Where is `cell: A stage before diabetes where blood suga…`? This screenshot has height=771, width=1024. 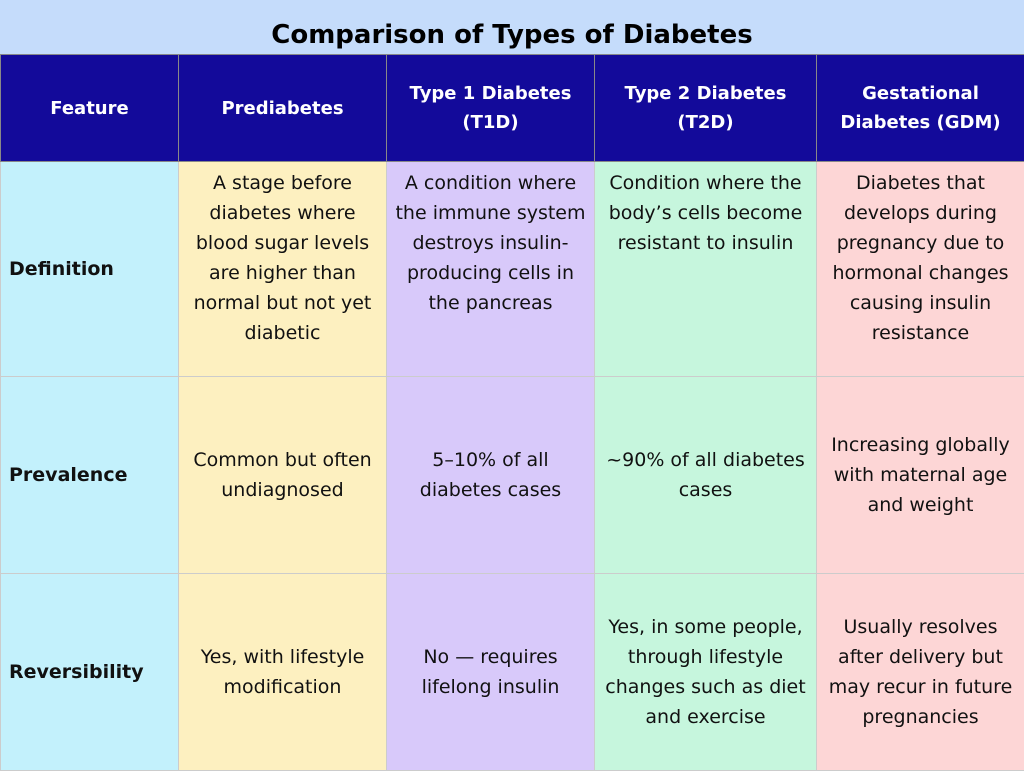 cell: A stage before diabetes where blood suga… is located at coordinates (283, 269).